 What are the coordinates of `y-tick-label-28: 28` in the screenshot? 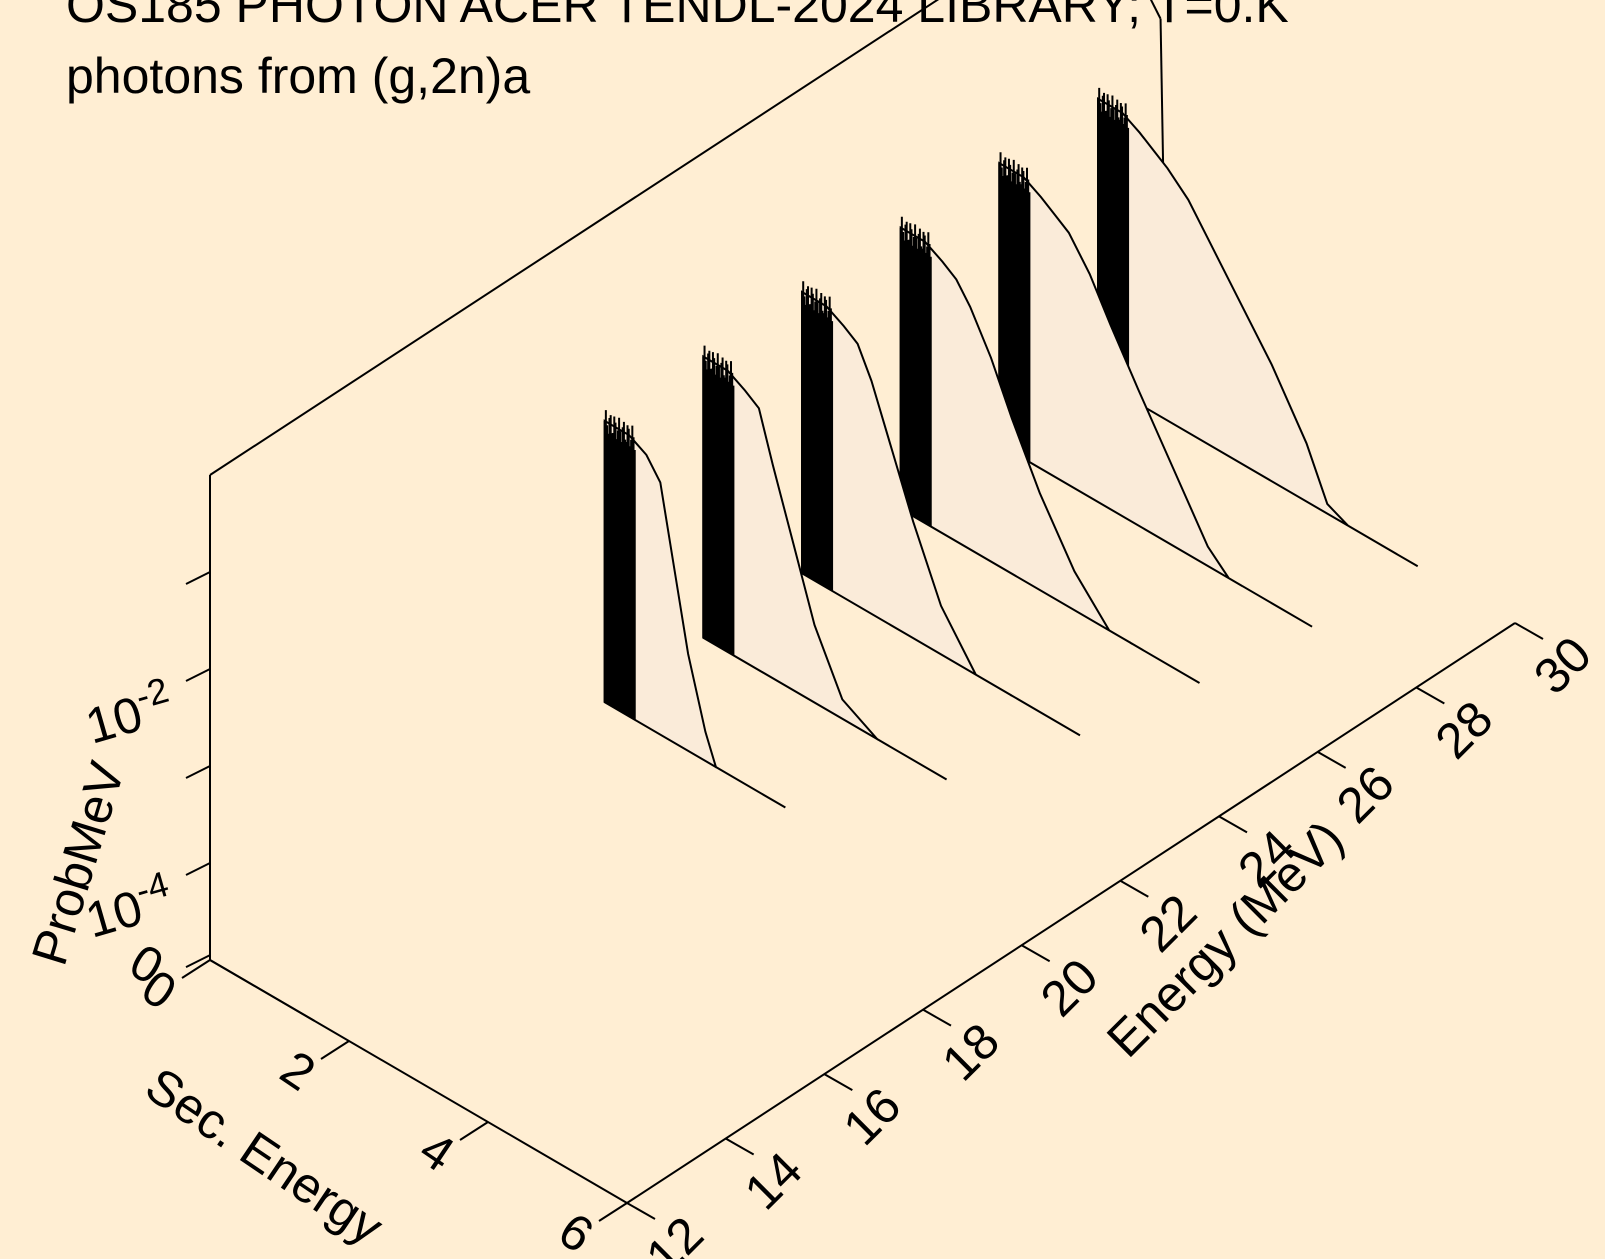 It's located at (1464, 729).